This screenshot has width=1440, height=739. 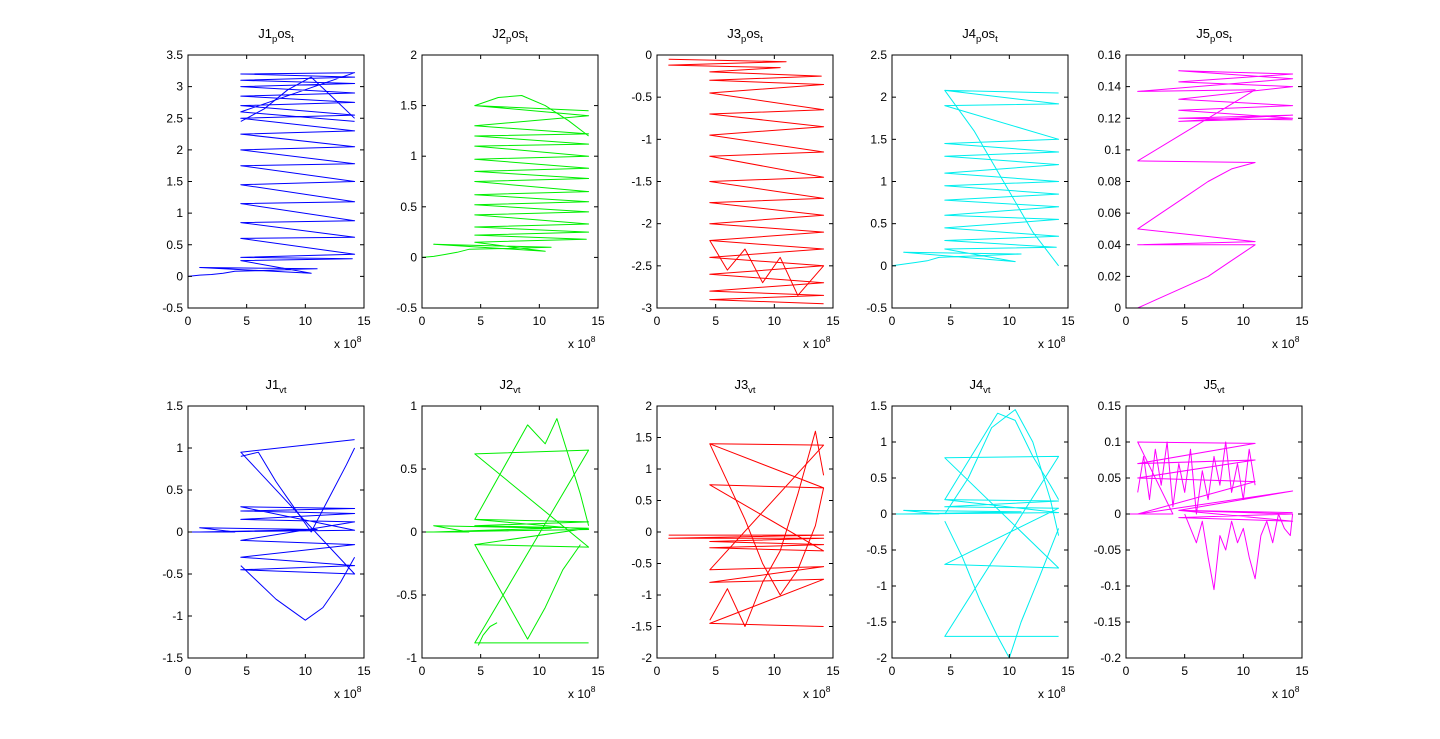 I want to click on y-tick-label: -0.15, so click(x=1108, y=622).